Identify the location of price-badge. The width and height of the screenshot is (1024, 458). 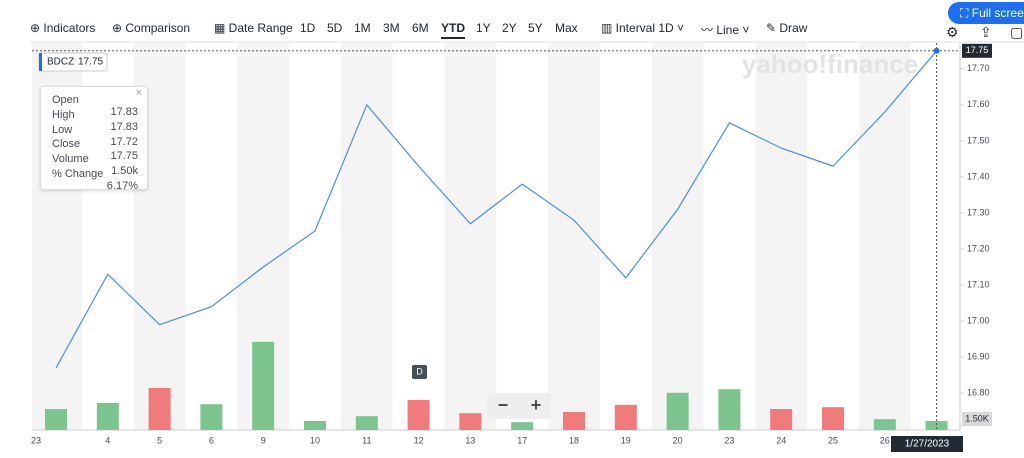
(977, 50).